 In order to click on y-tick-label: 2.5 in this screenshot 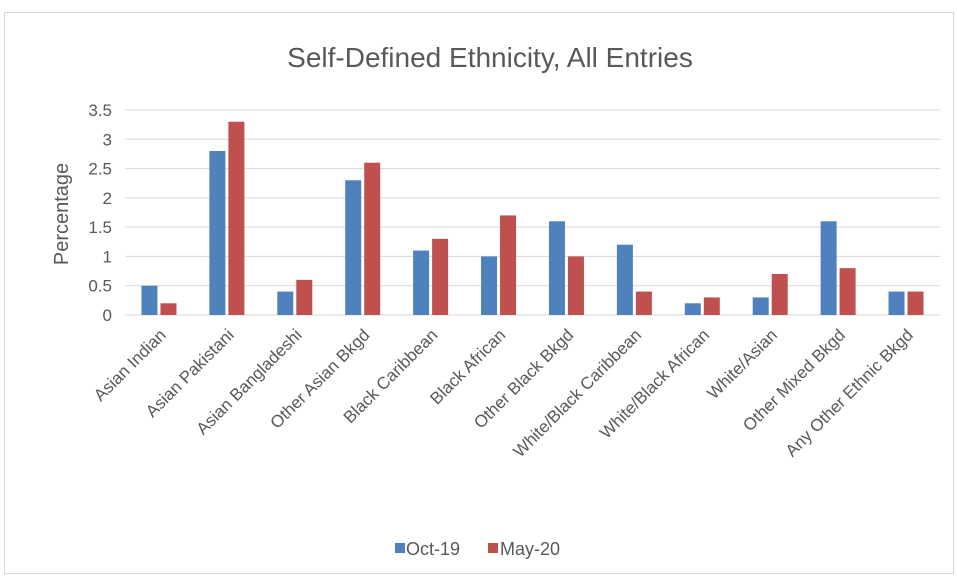, I will do `click(100, 169)`.